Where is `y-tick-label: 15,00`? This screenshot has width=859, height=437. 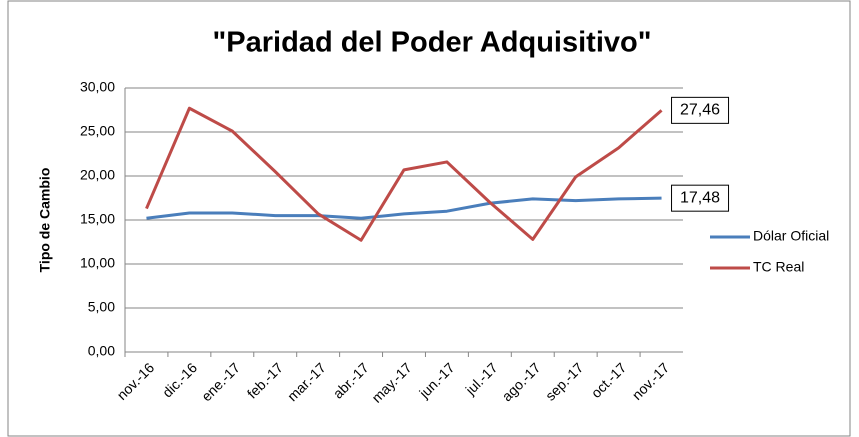 y-tick-label: 15,00 is located at coordinates (97, 219).